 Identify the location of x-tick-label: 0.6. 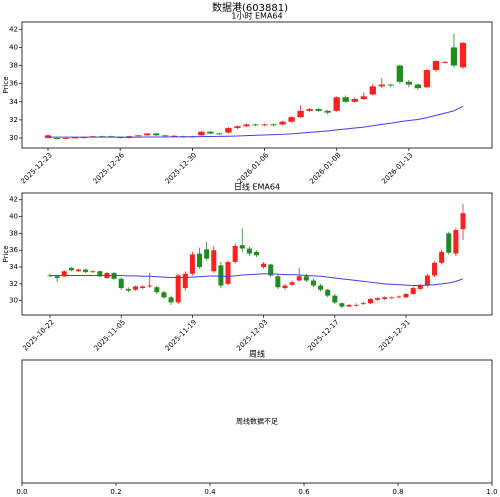
(304, 492).